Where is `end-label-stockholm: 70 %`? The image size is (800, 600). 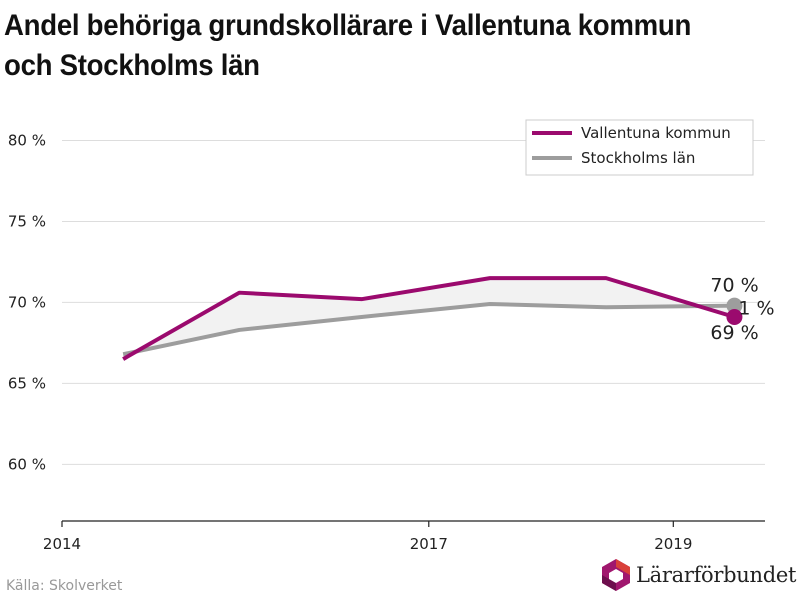 end-label-stockholm: 70 % is located at coordinates (734, 286).